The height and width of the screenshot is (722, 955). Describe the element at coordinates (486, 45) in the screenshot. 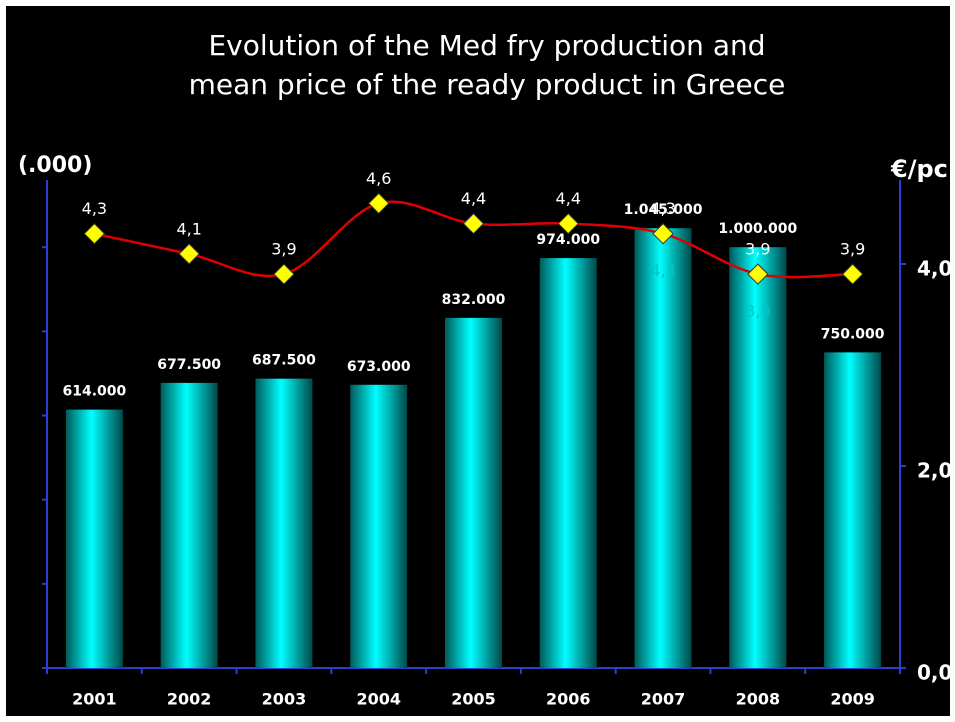

I see `chart-title: Evolution of the Med fry production and` at that location.